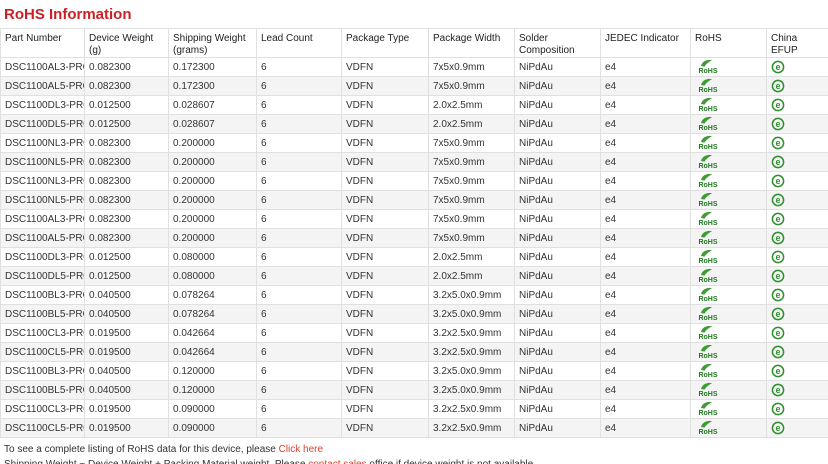 This screenshot has width=828, height=464. I want to click on part-number-cell: DSC1100DL3-PROG, so click(42, 105).